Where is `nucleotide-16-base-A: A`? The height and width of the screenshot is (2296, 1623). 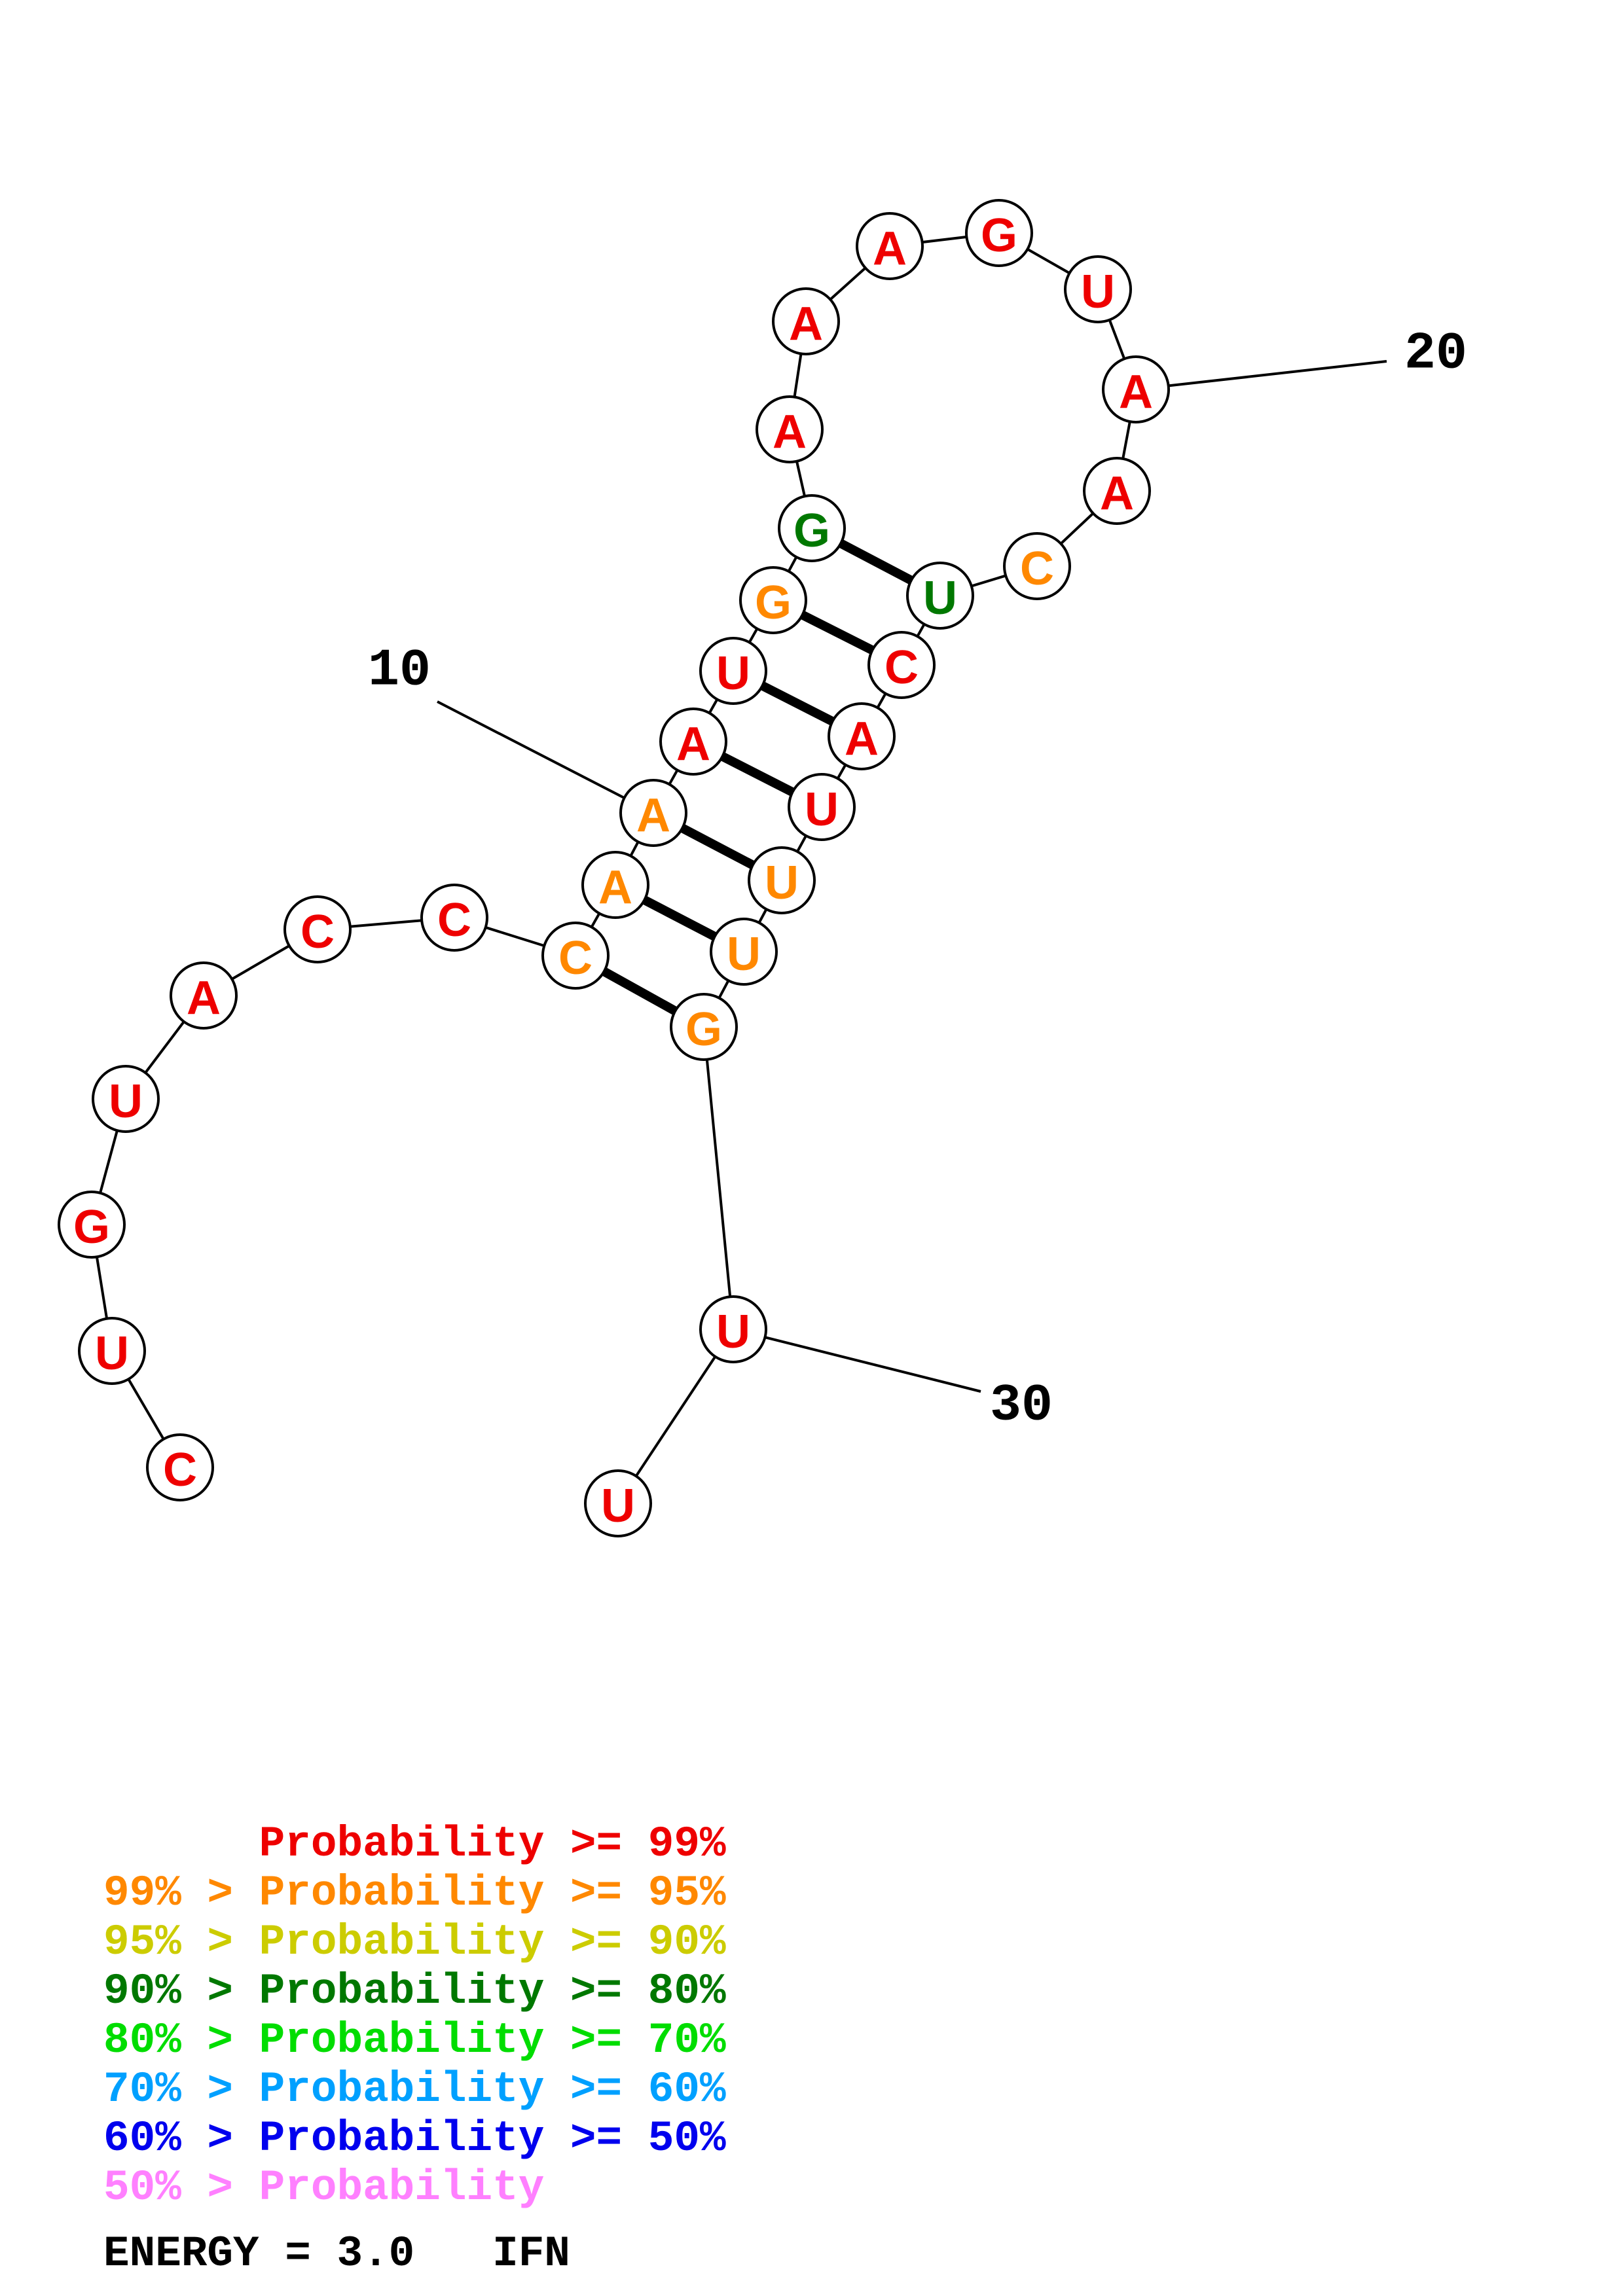 nucleotide-16-base-A: A is located at coordinates (806, 324).